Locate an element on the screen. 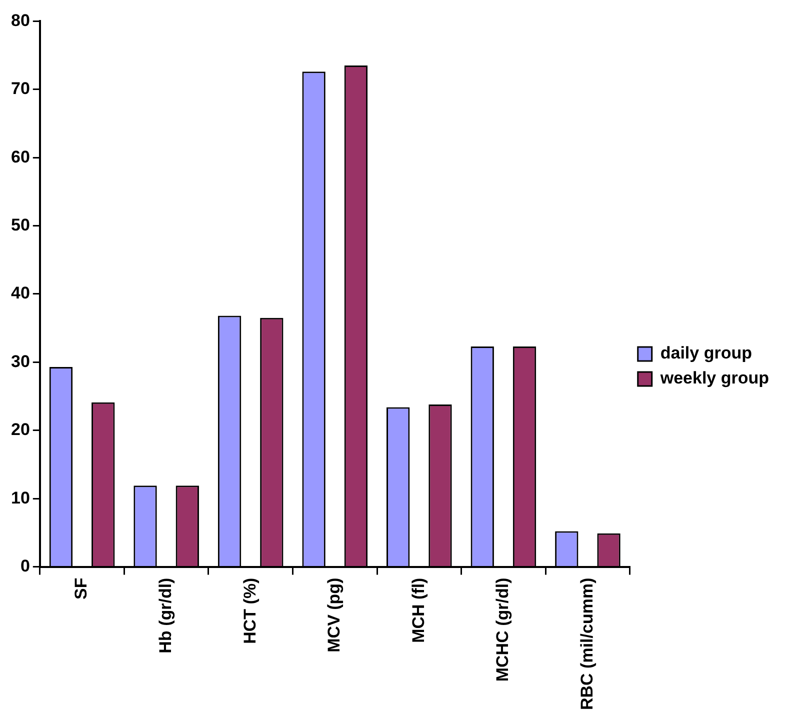 Image resolution: width=791 pixels, height=727 pixels. y-tick-label: 60 is located at coordinates (20, 156).